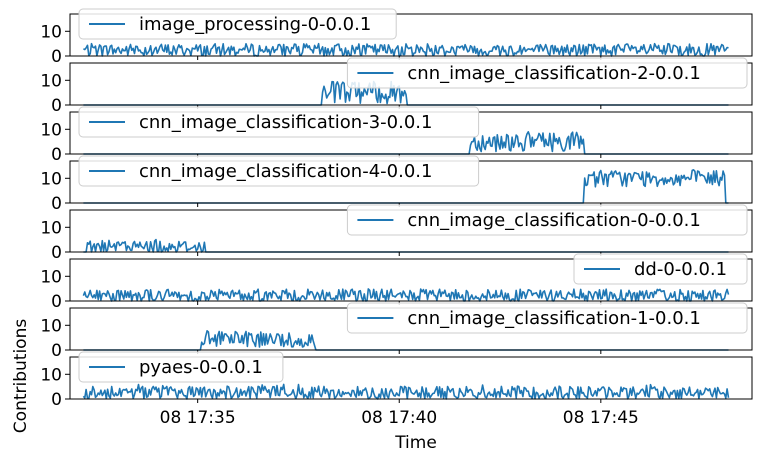 Image resolution: width=776 pixels, height=462 pixels. I want to click on panel-4: 0 10 cnn_image_classification-0-0.0.1, so click(396, 233).